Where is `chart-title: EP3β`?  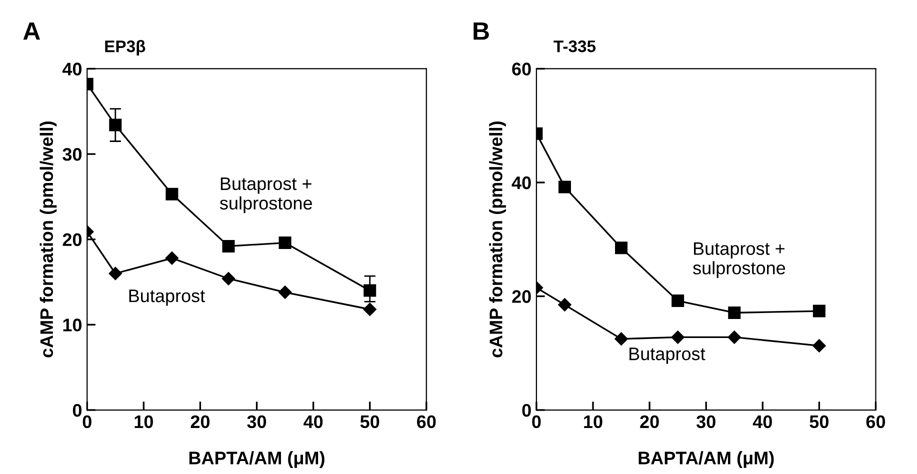
chart-title: EP3β is located at coordinates (125, 48).